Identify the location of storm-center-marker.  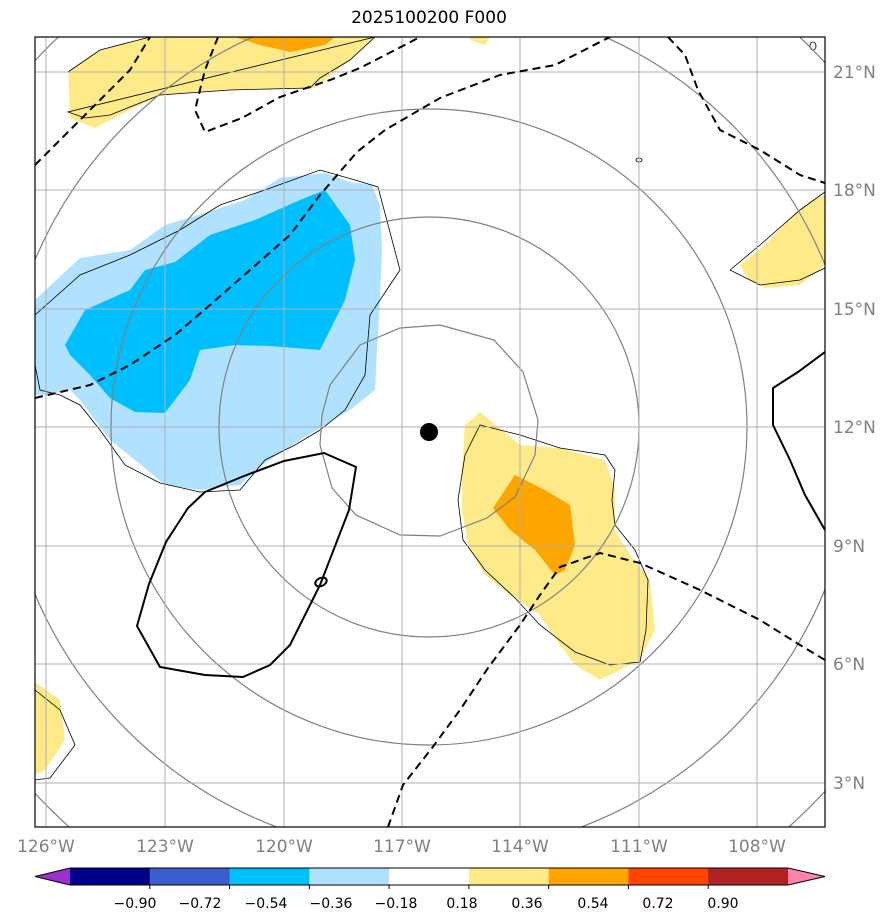
(429, 432).